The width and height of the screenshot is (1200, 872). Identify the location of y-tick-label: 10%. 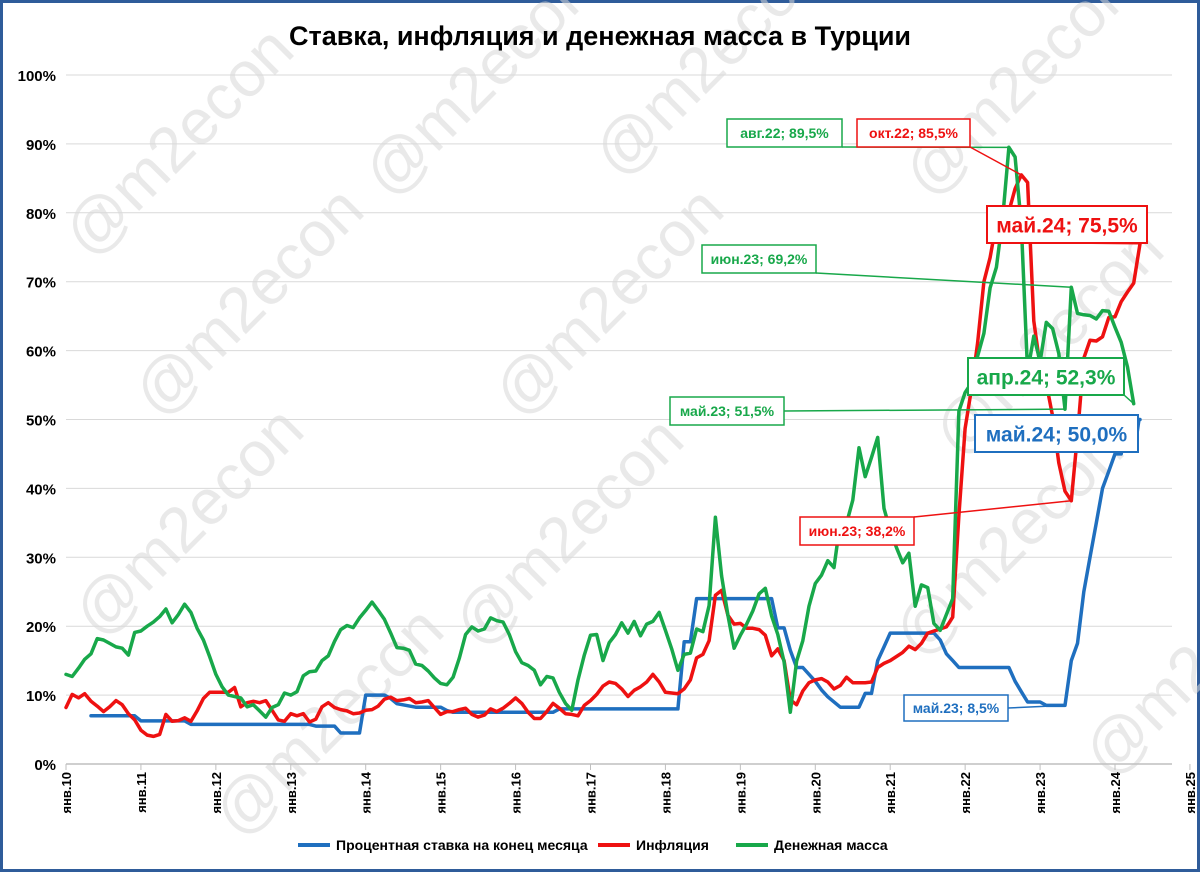
(41, 696).